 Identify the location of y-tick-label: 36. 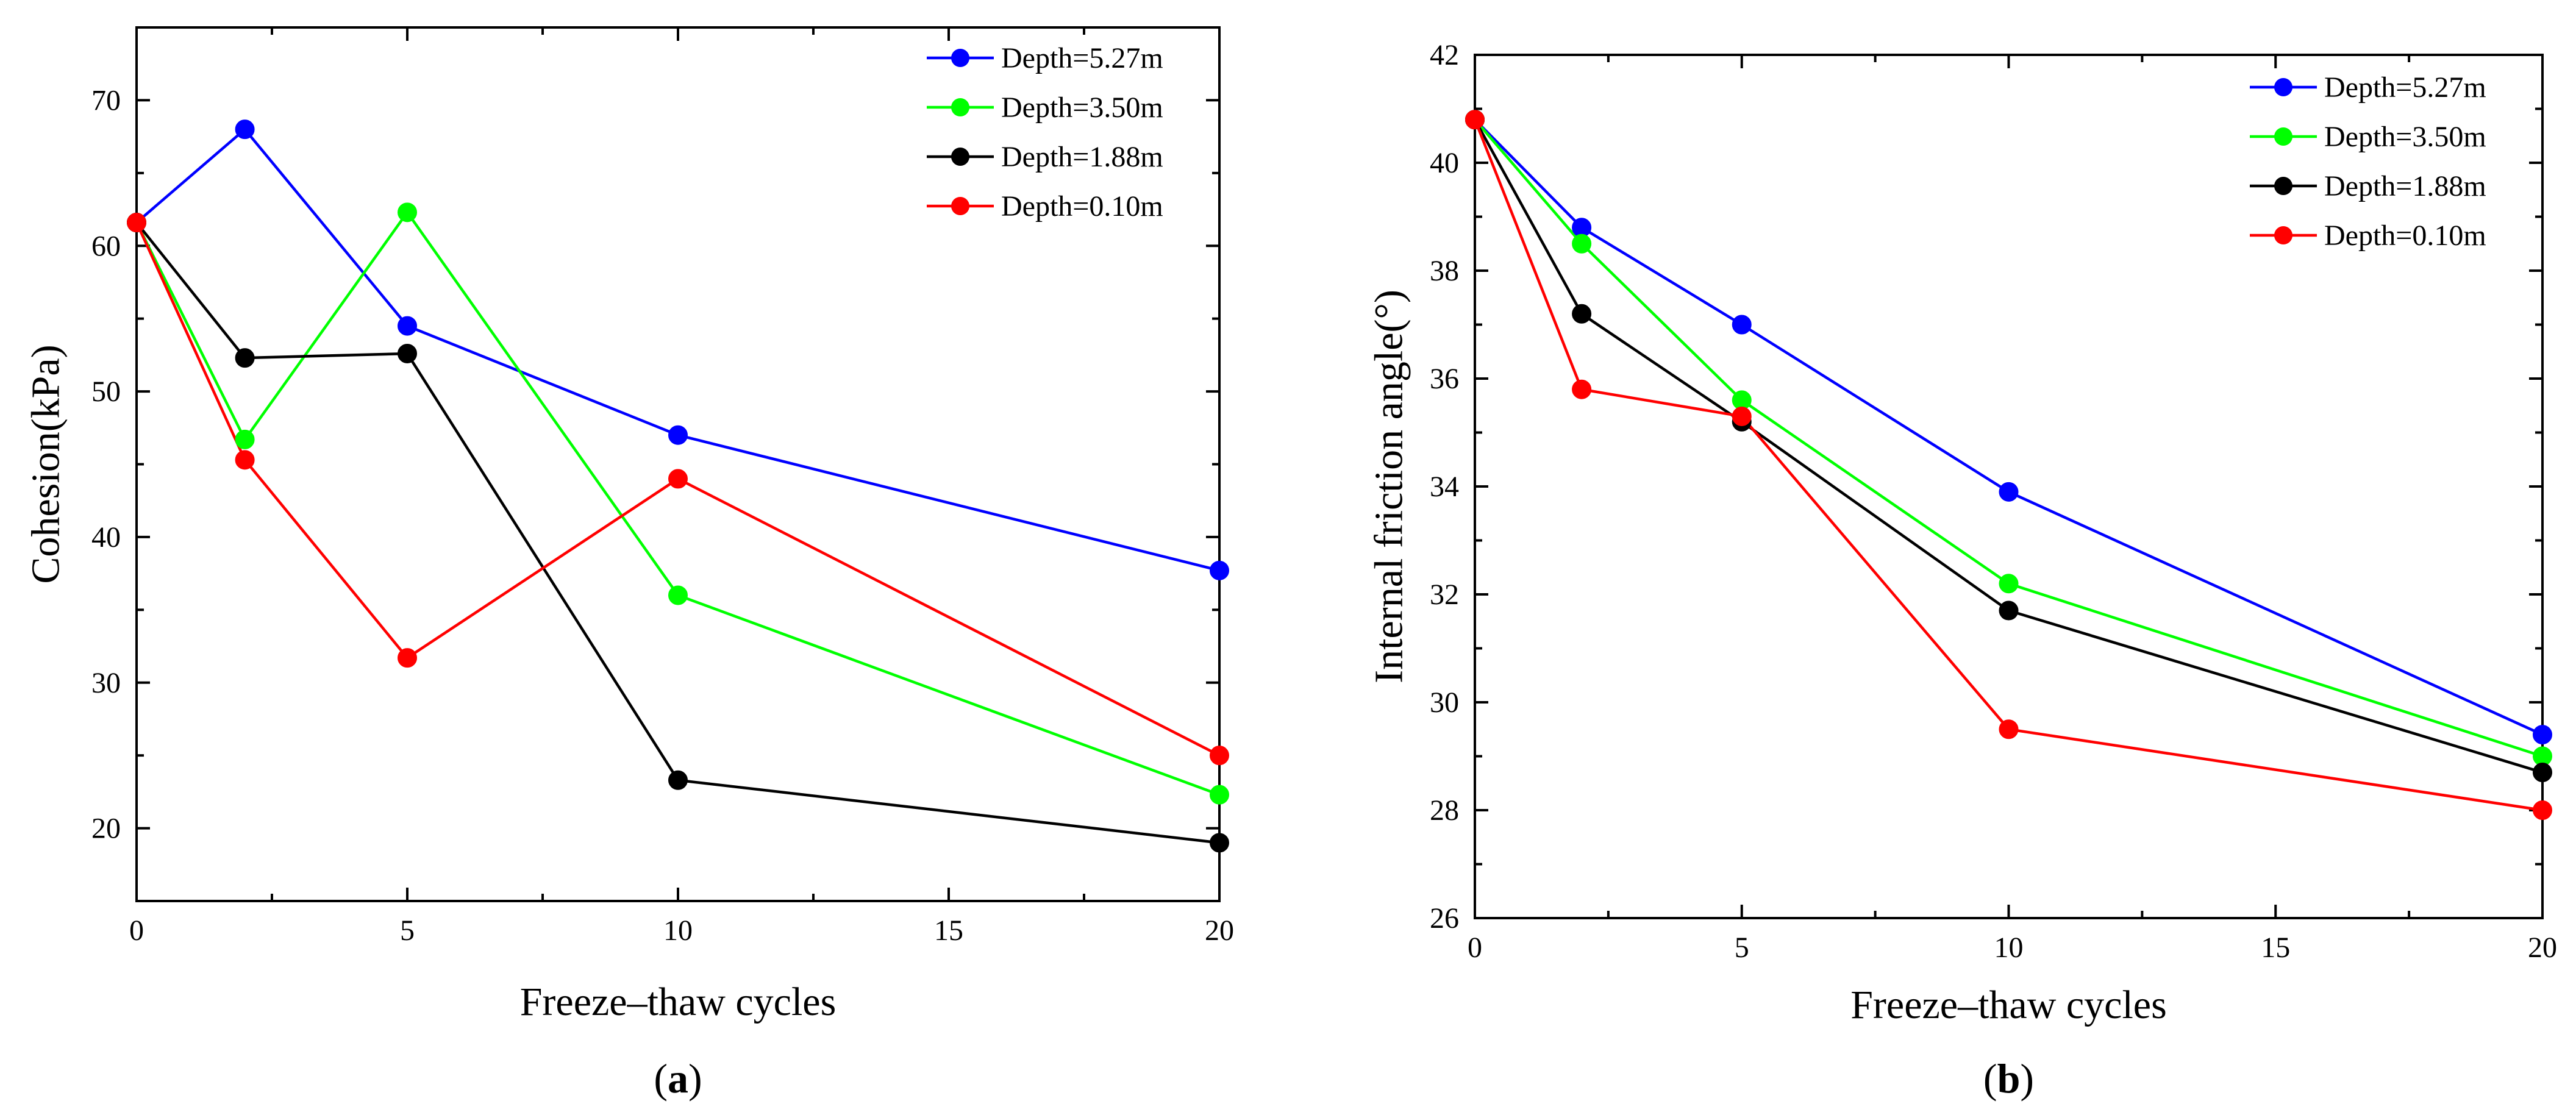
(1444, 379).